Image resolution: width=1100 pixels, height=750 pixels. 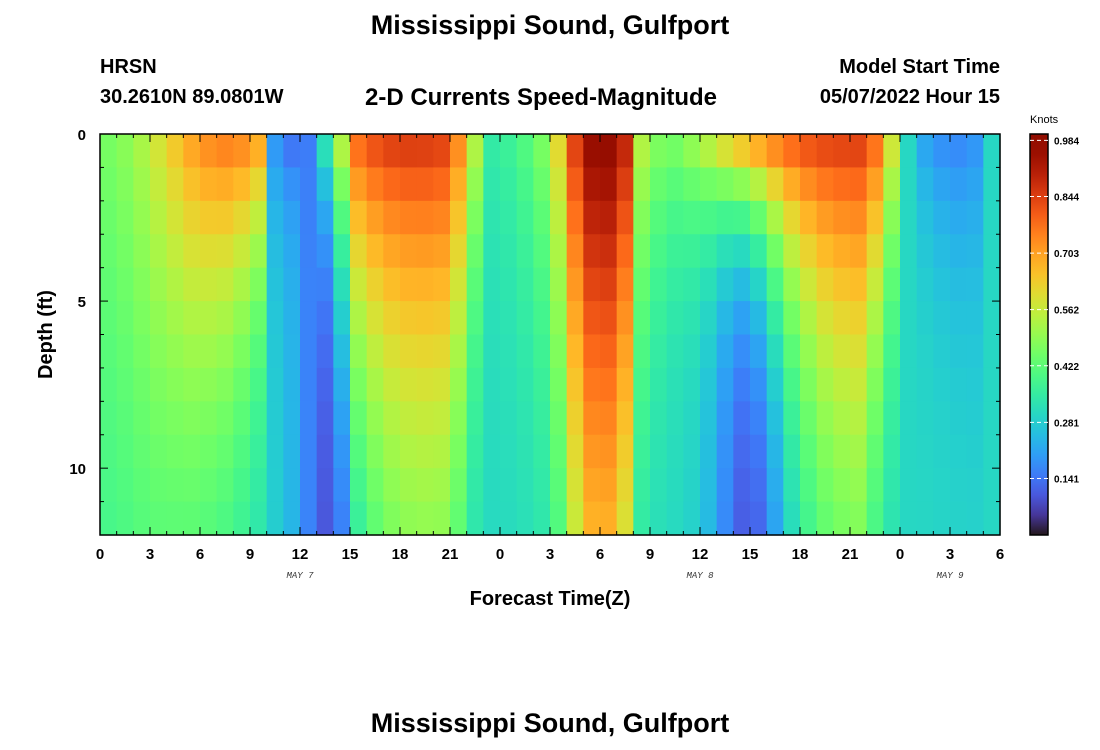 What do you see at coordinates (82, 302) in the screenshot?
I see `y-tick-label: 5` at bounding box center [82, 302].